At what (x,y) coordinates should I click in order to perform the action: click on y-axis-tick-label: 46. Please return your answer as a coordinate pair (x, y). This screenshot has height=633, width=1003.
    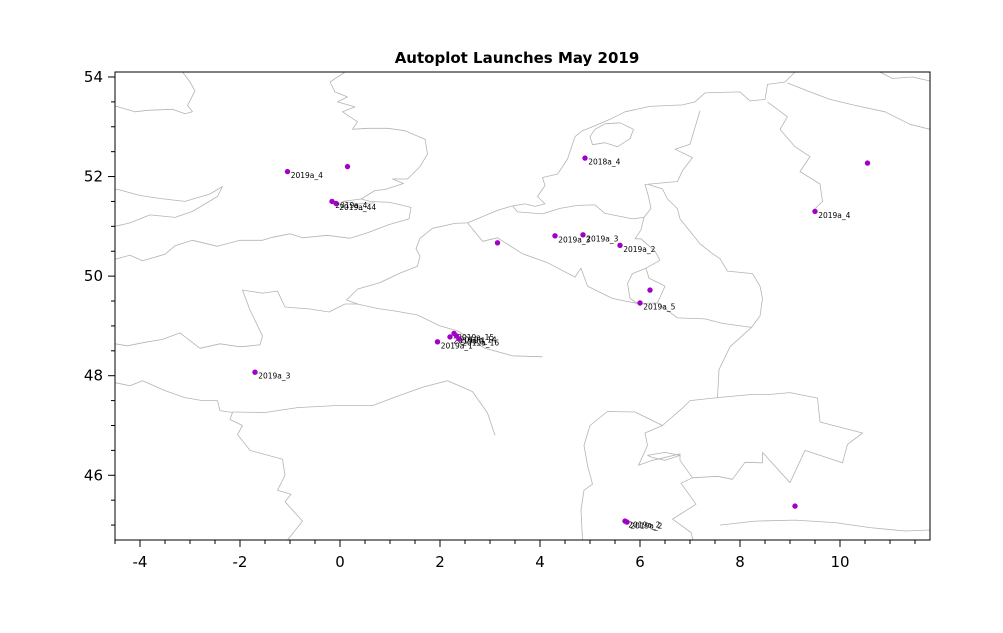
    Looking at the image, I should click on (93, 475).